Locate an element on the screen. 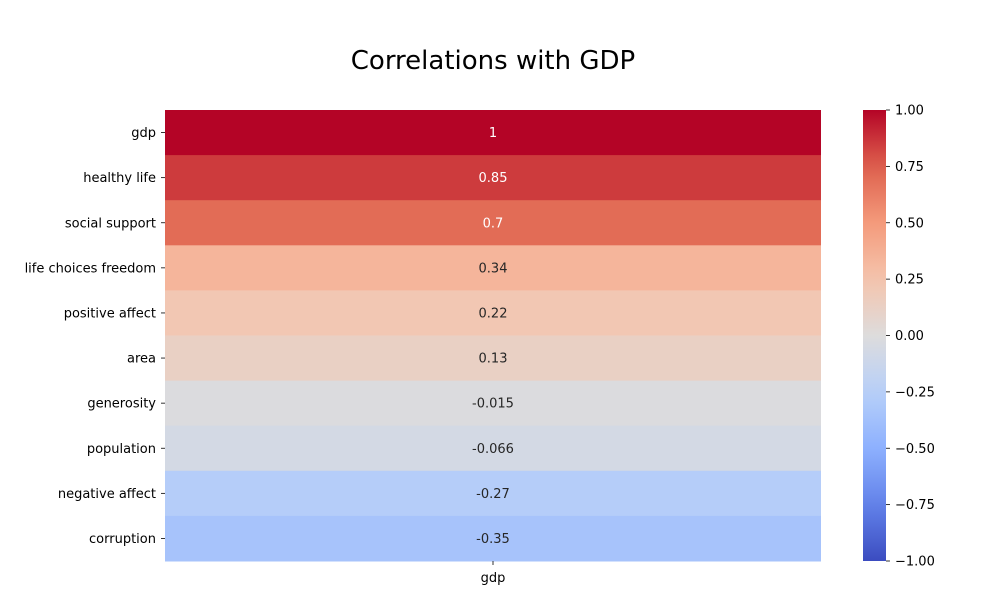 This screenshot has width=1000, height=600. cell-value-area: 0.13 is located at coordinates (493, 359).